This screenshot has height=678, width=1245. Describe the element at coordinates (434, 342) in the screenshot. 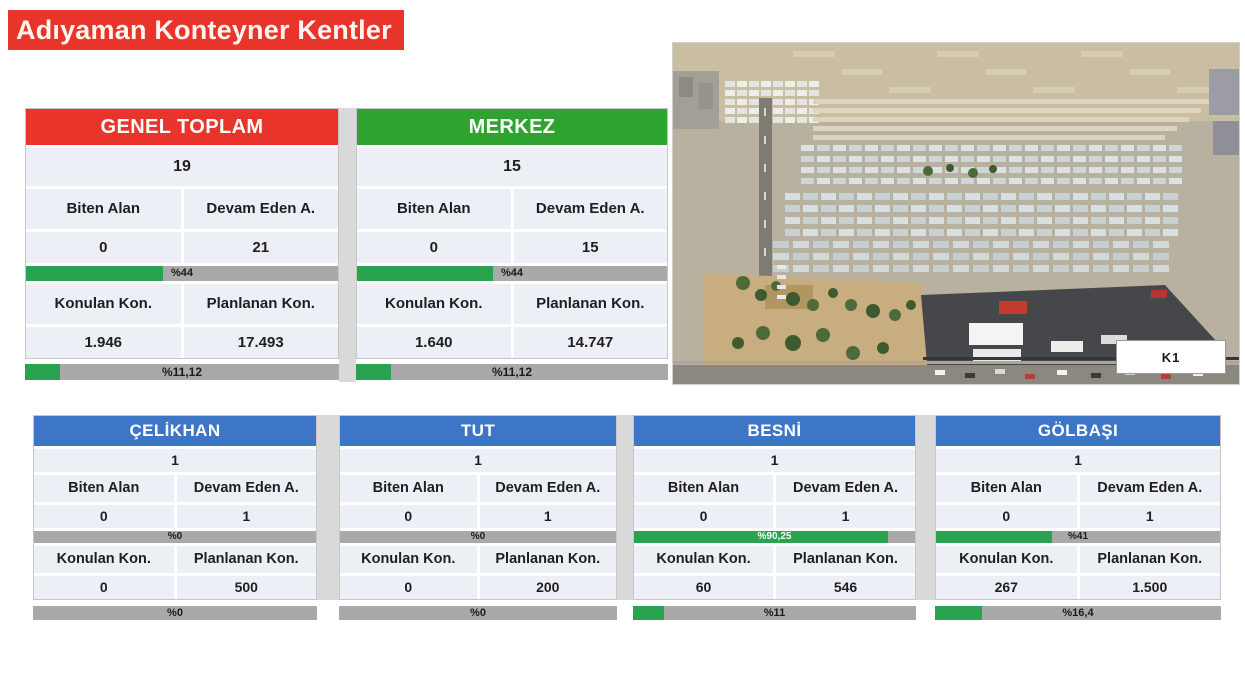

I see `placed-containers-value: 1.640` at that location.